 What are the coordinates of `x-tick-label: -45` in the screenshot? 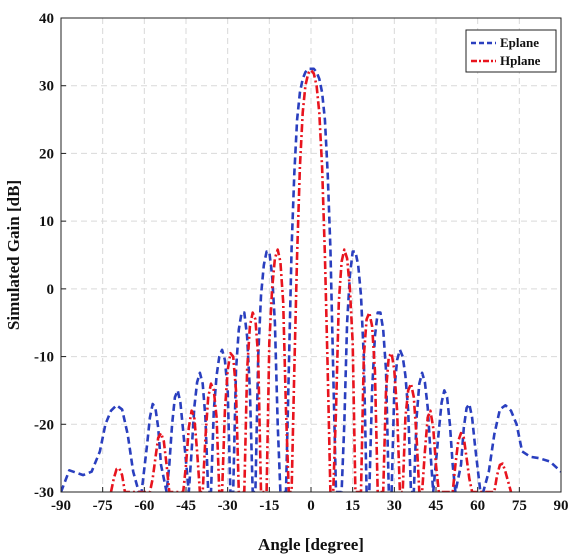 It's located at (186, 506).